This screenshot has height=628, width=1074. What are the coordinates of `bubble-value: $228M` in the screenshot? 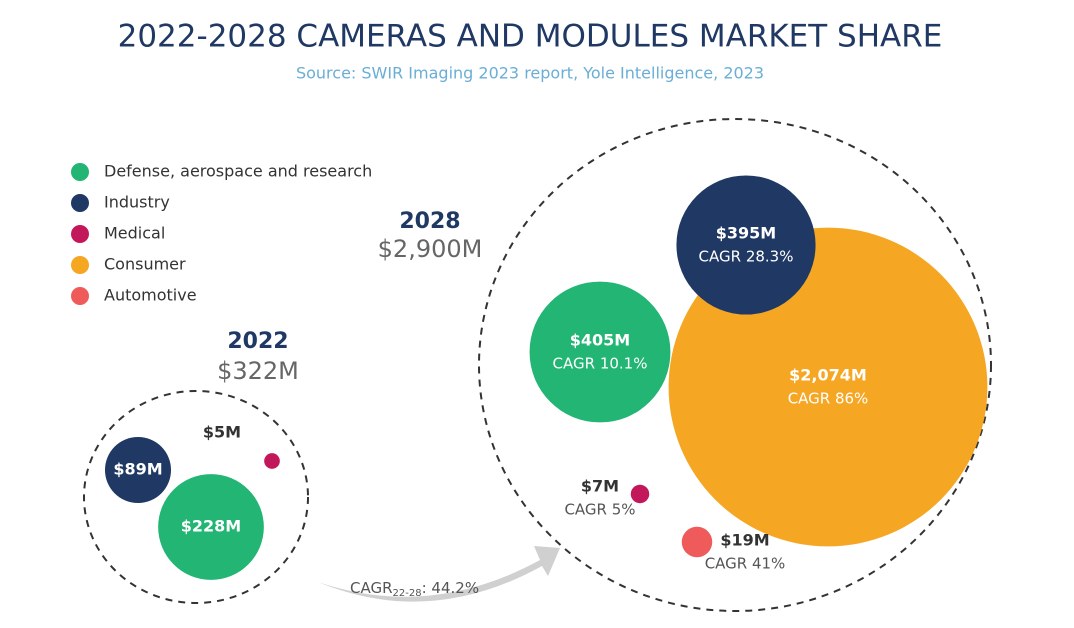 It's located at (211, 526).